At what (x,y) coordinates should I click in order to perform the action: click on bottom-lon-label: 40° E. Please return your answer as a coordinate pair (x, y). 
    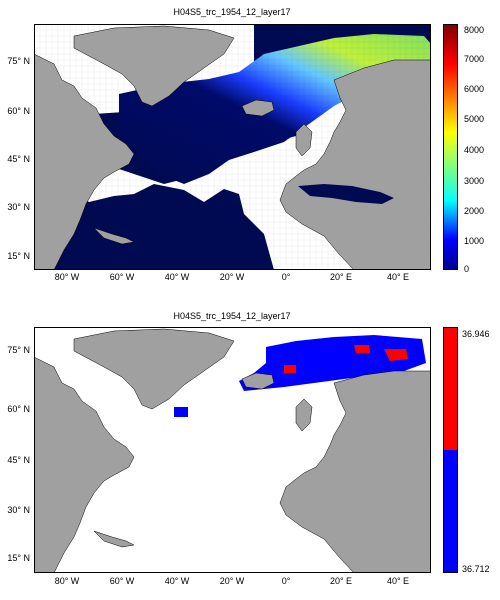
    Looking at the image, I should click on (398, 581).